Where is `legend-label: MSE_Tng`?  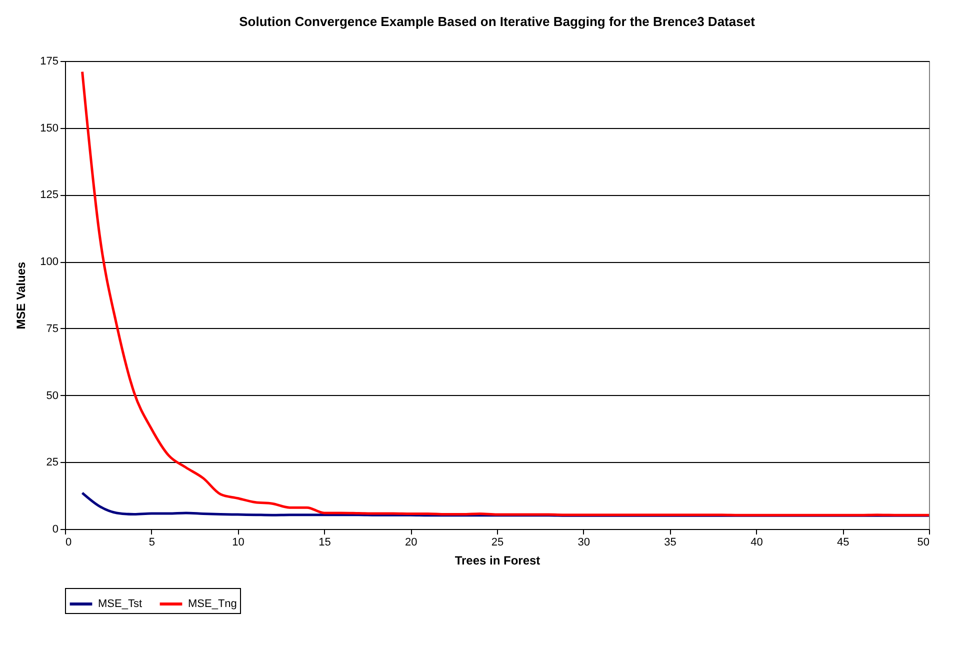 legend-label: MSE_Tng is located at coordinates (212, 604).